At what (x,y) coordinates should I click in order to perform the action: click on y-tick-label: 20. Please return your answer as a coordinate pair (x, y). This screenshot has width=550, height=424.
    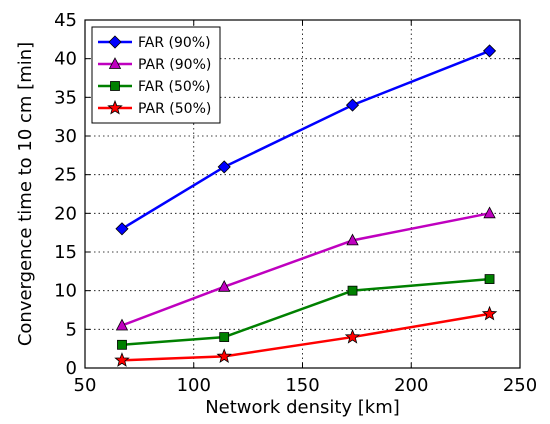
    Looking at the image, I should click on (65, 213).